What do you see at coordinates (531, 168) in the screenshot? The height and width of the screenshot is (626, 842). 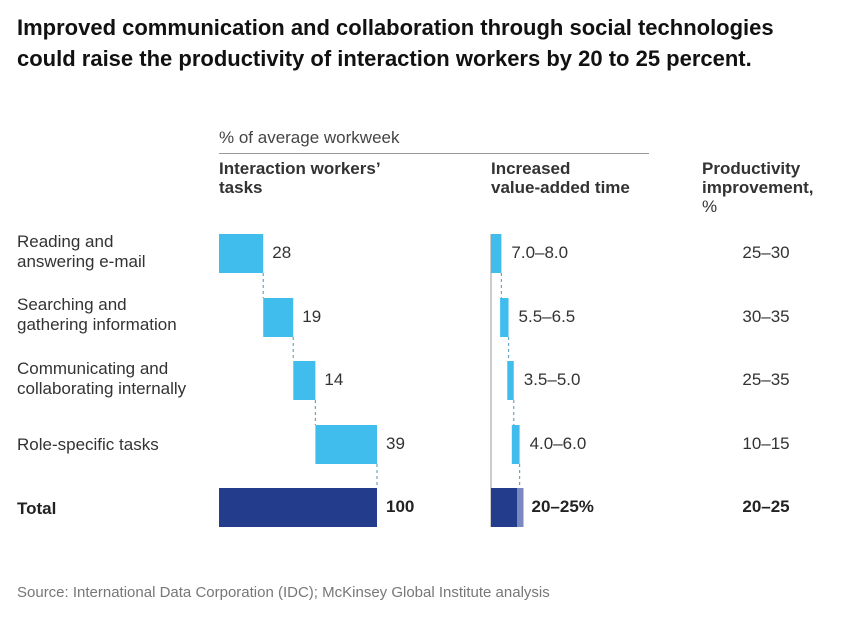 I see `time-header-line: Increased` at bounding box center [531, 168].